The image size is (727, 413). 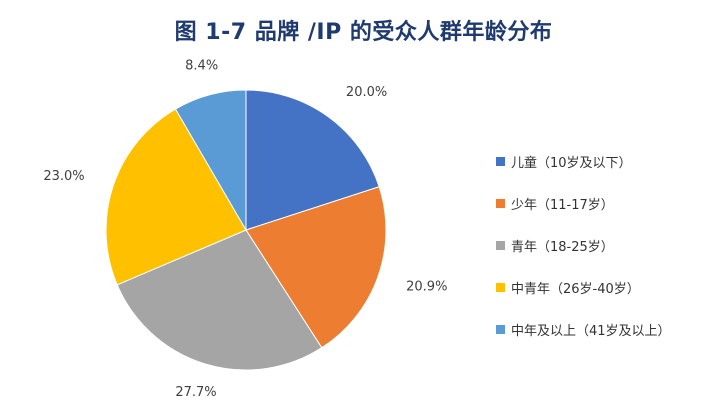 I want to click on legend-label: 青年（18-25岁）, so click(x=562, y=247).